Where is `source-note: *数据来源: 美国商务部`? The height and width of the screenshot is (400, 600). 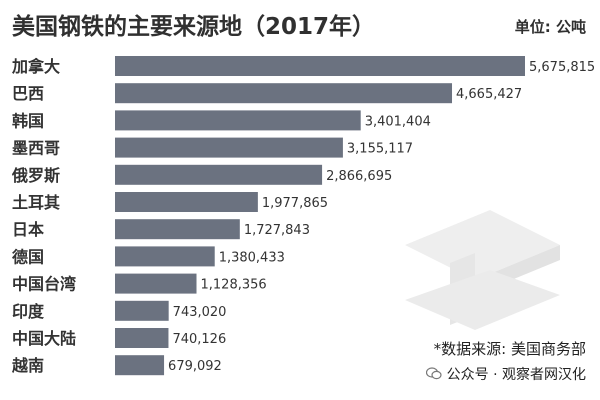 source-note: *数据来源: 美国商务部 is located at coordinates (509, 349).